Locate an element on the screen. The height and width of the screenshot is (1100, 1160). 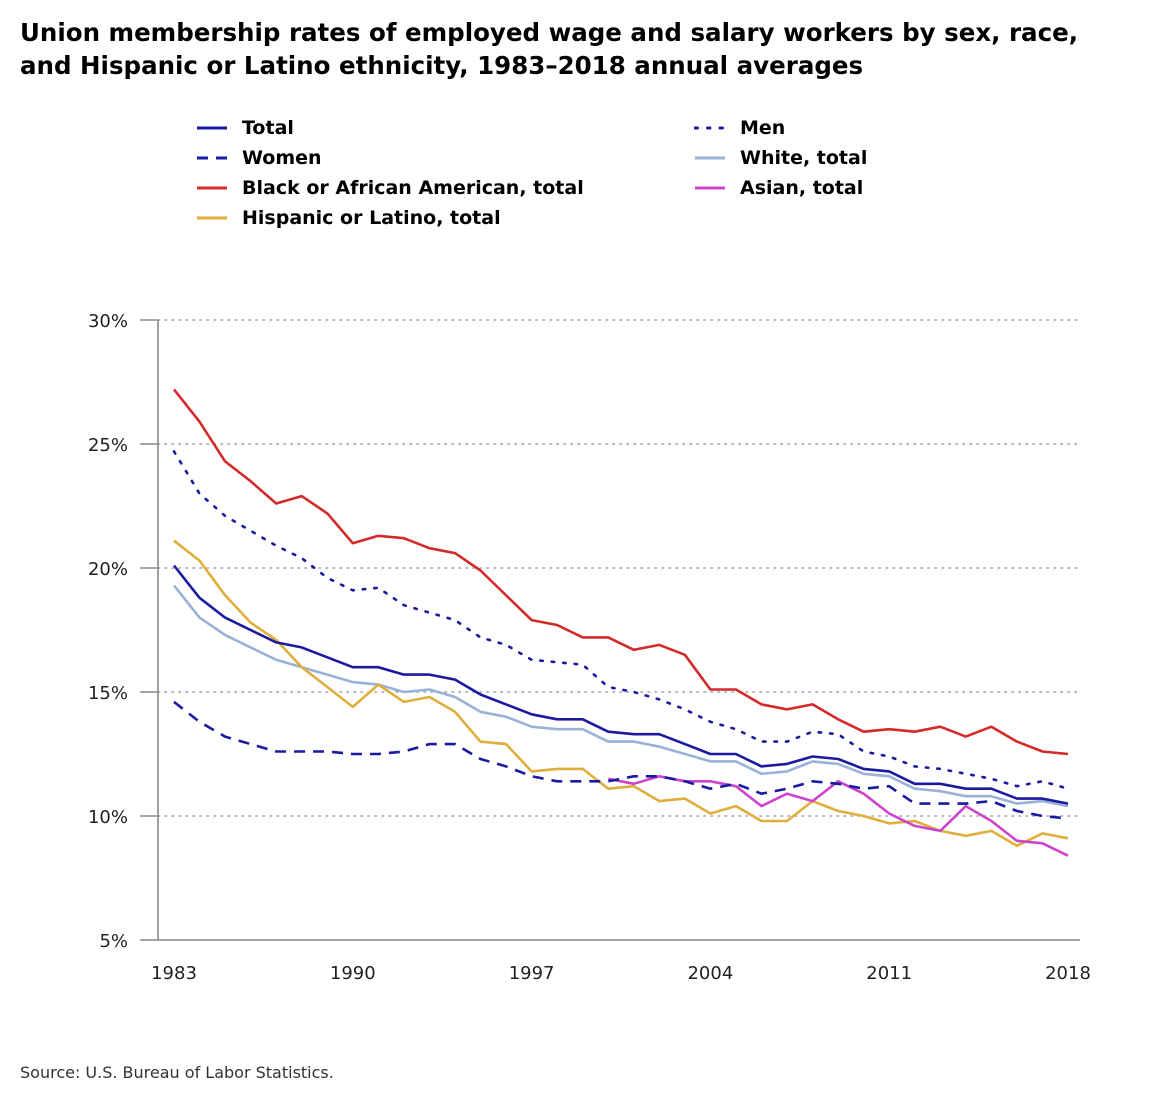
legend-label: Women is located at coordinates (282, 158).